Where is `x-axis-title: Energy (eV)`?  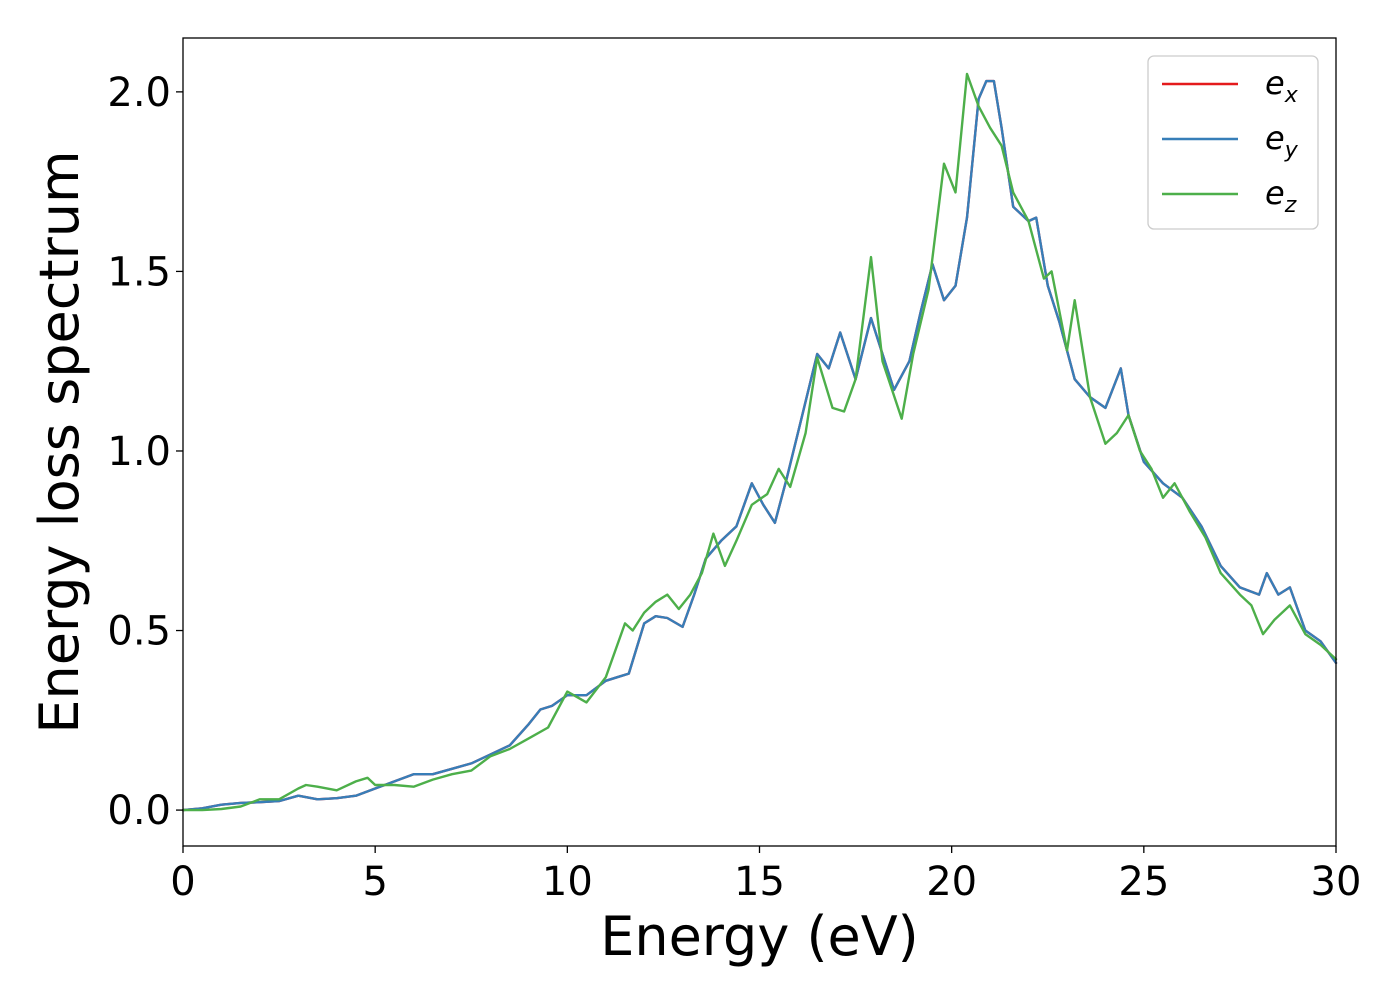 x-axis-title: Energy (eV) is located at coordinates (759, 936).